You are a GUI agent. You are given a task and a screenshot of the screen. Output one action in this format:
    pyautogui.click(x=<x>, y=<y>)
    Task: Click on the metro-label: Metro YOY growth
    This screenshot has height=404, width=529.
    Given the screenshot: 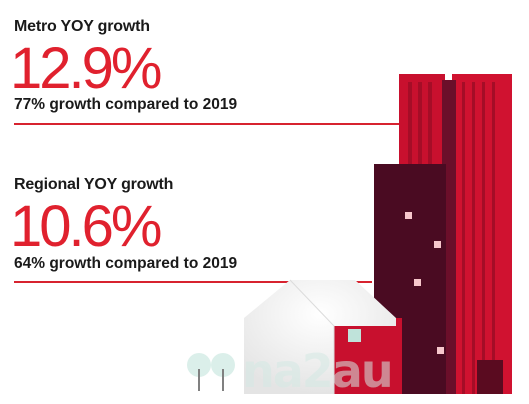 What is the action you would take?
    pyautogui.click(x=82, y=26)
    